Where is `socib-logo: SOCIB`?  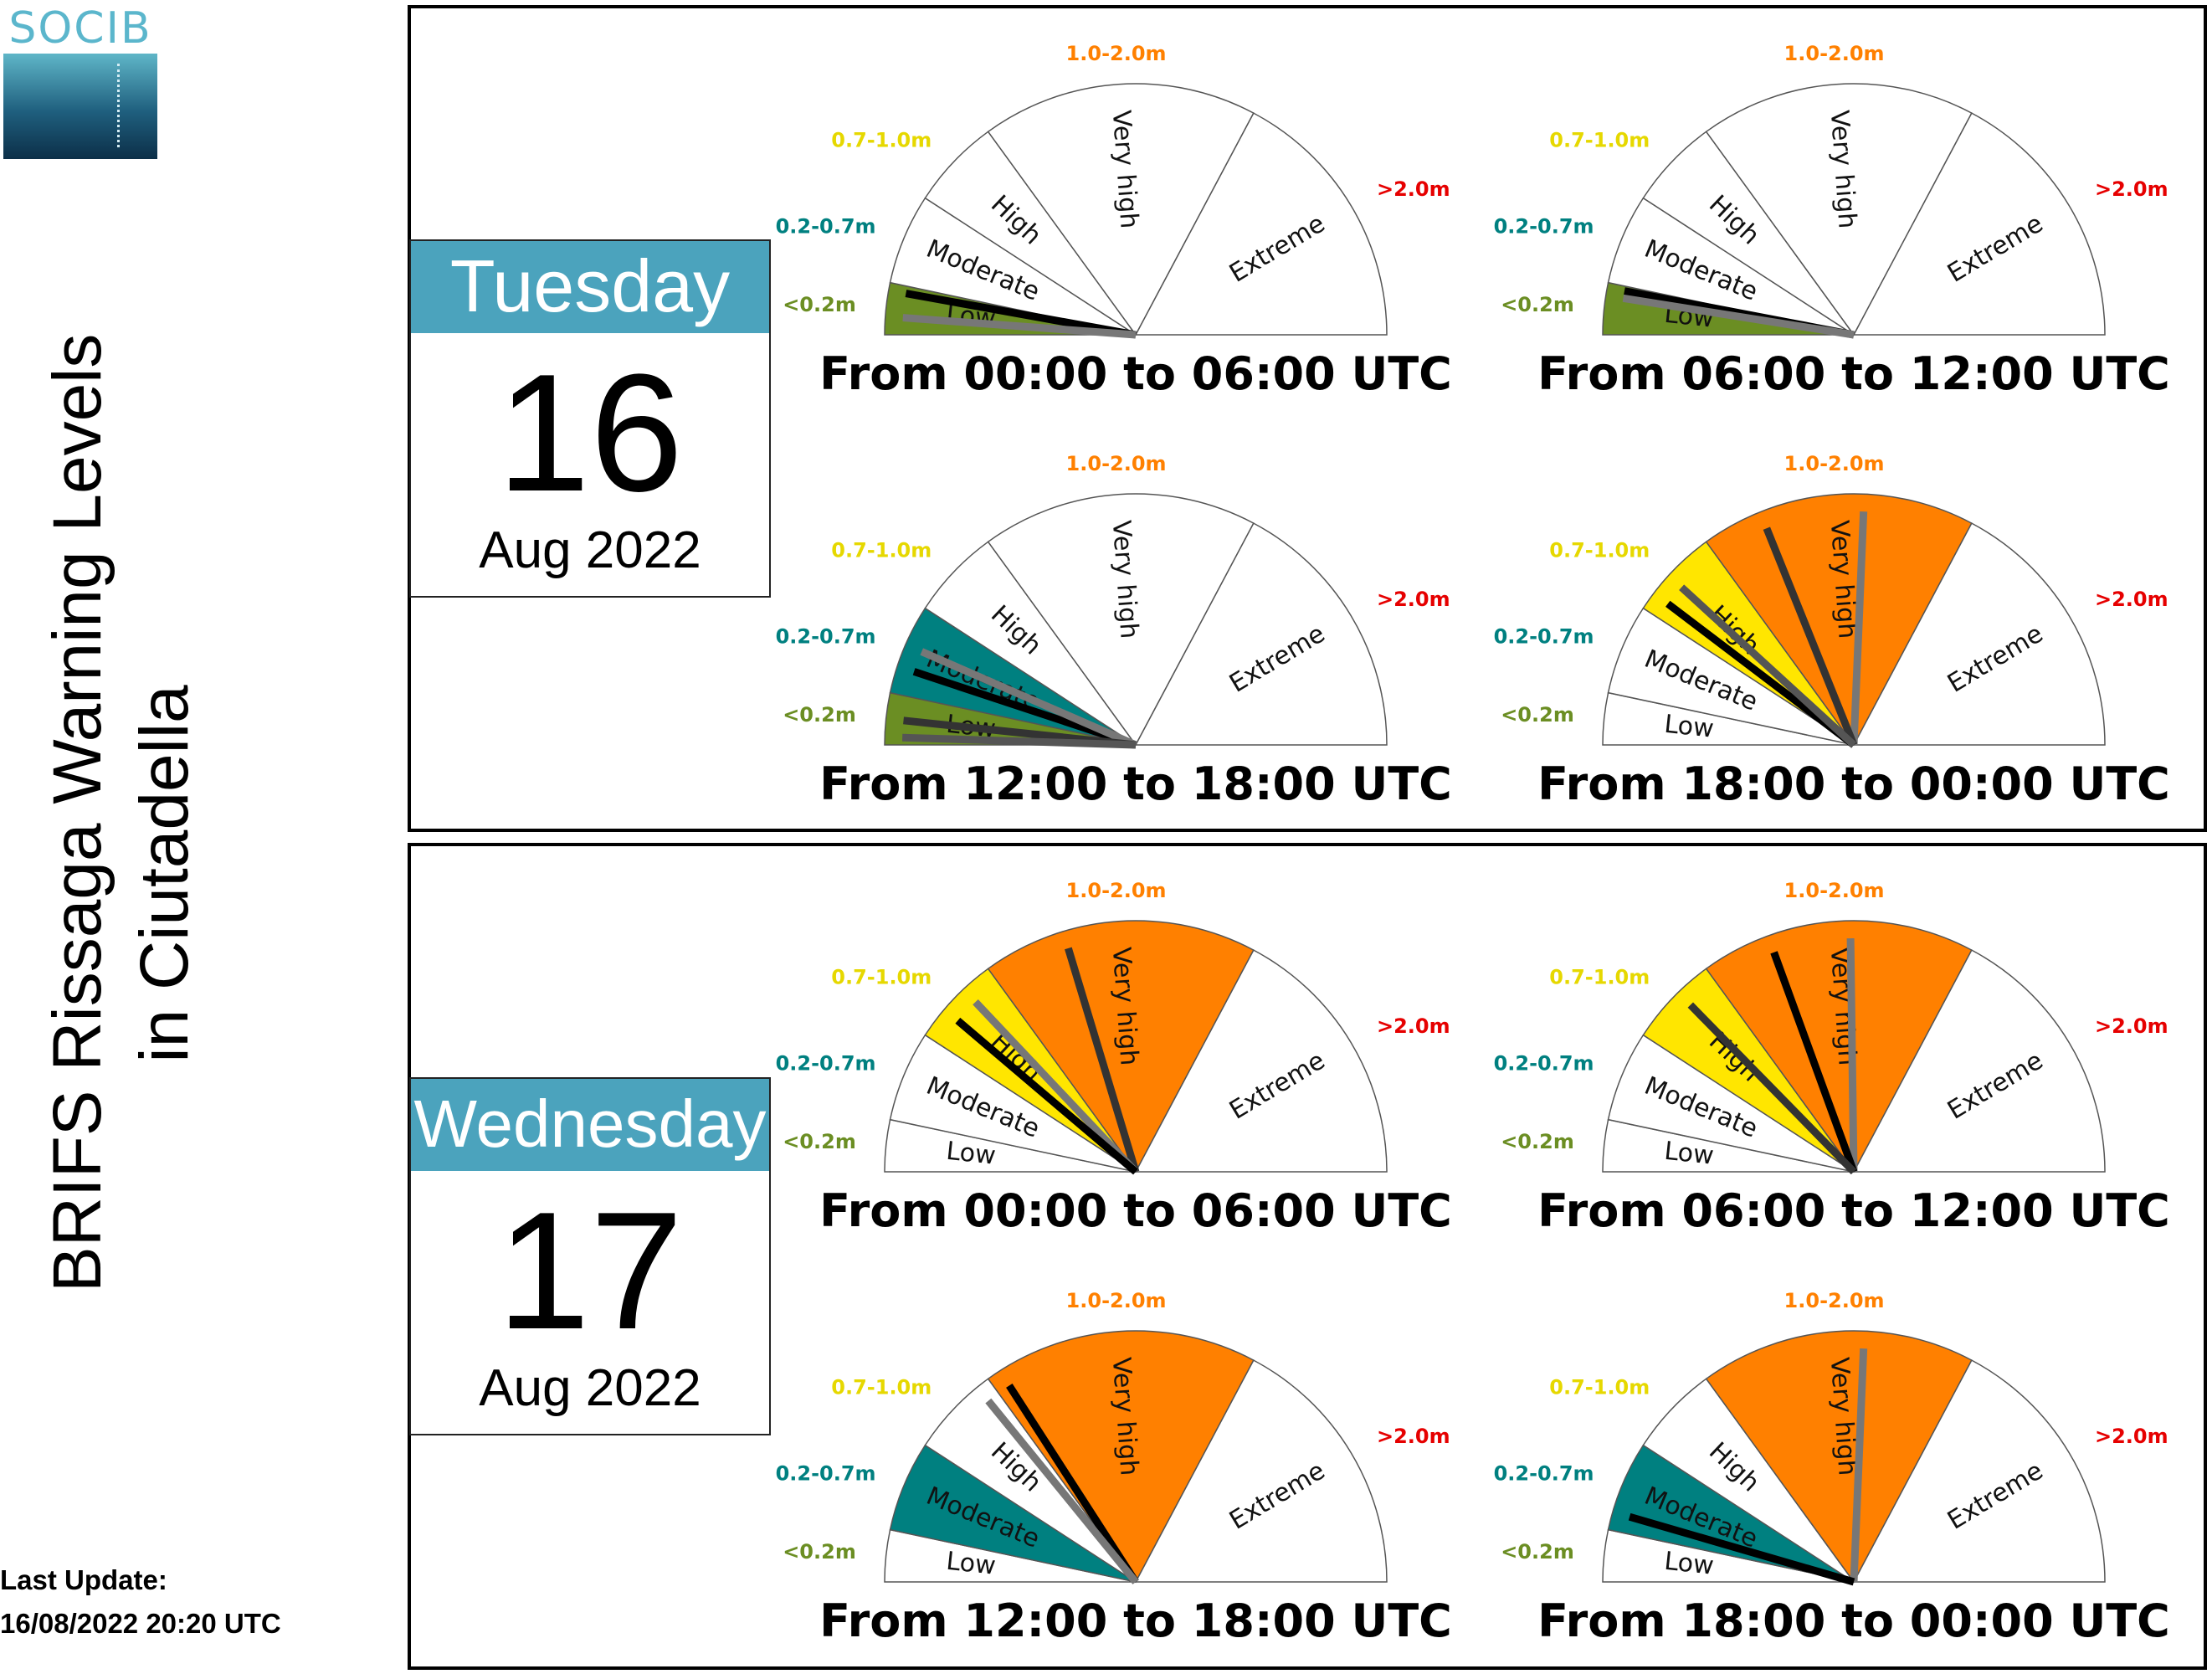
socib-logo: SOCIB is located at coordinates (80, 81).